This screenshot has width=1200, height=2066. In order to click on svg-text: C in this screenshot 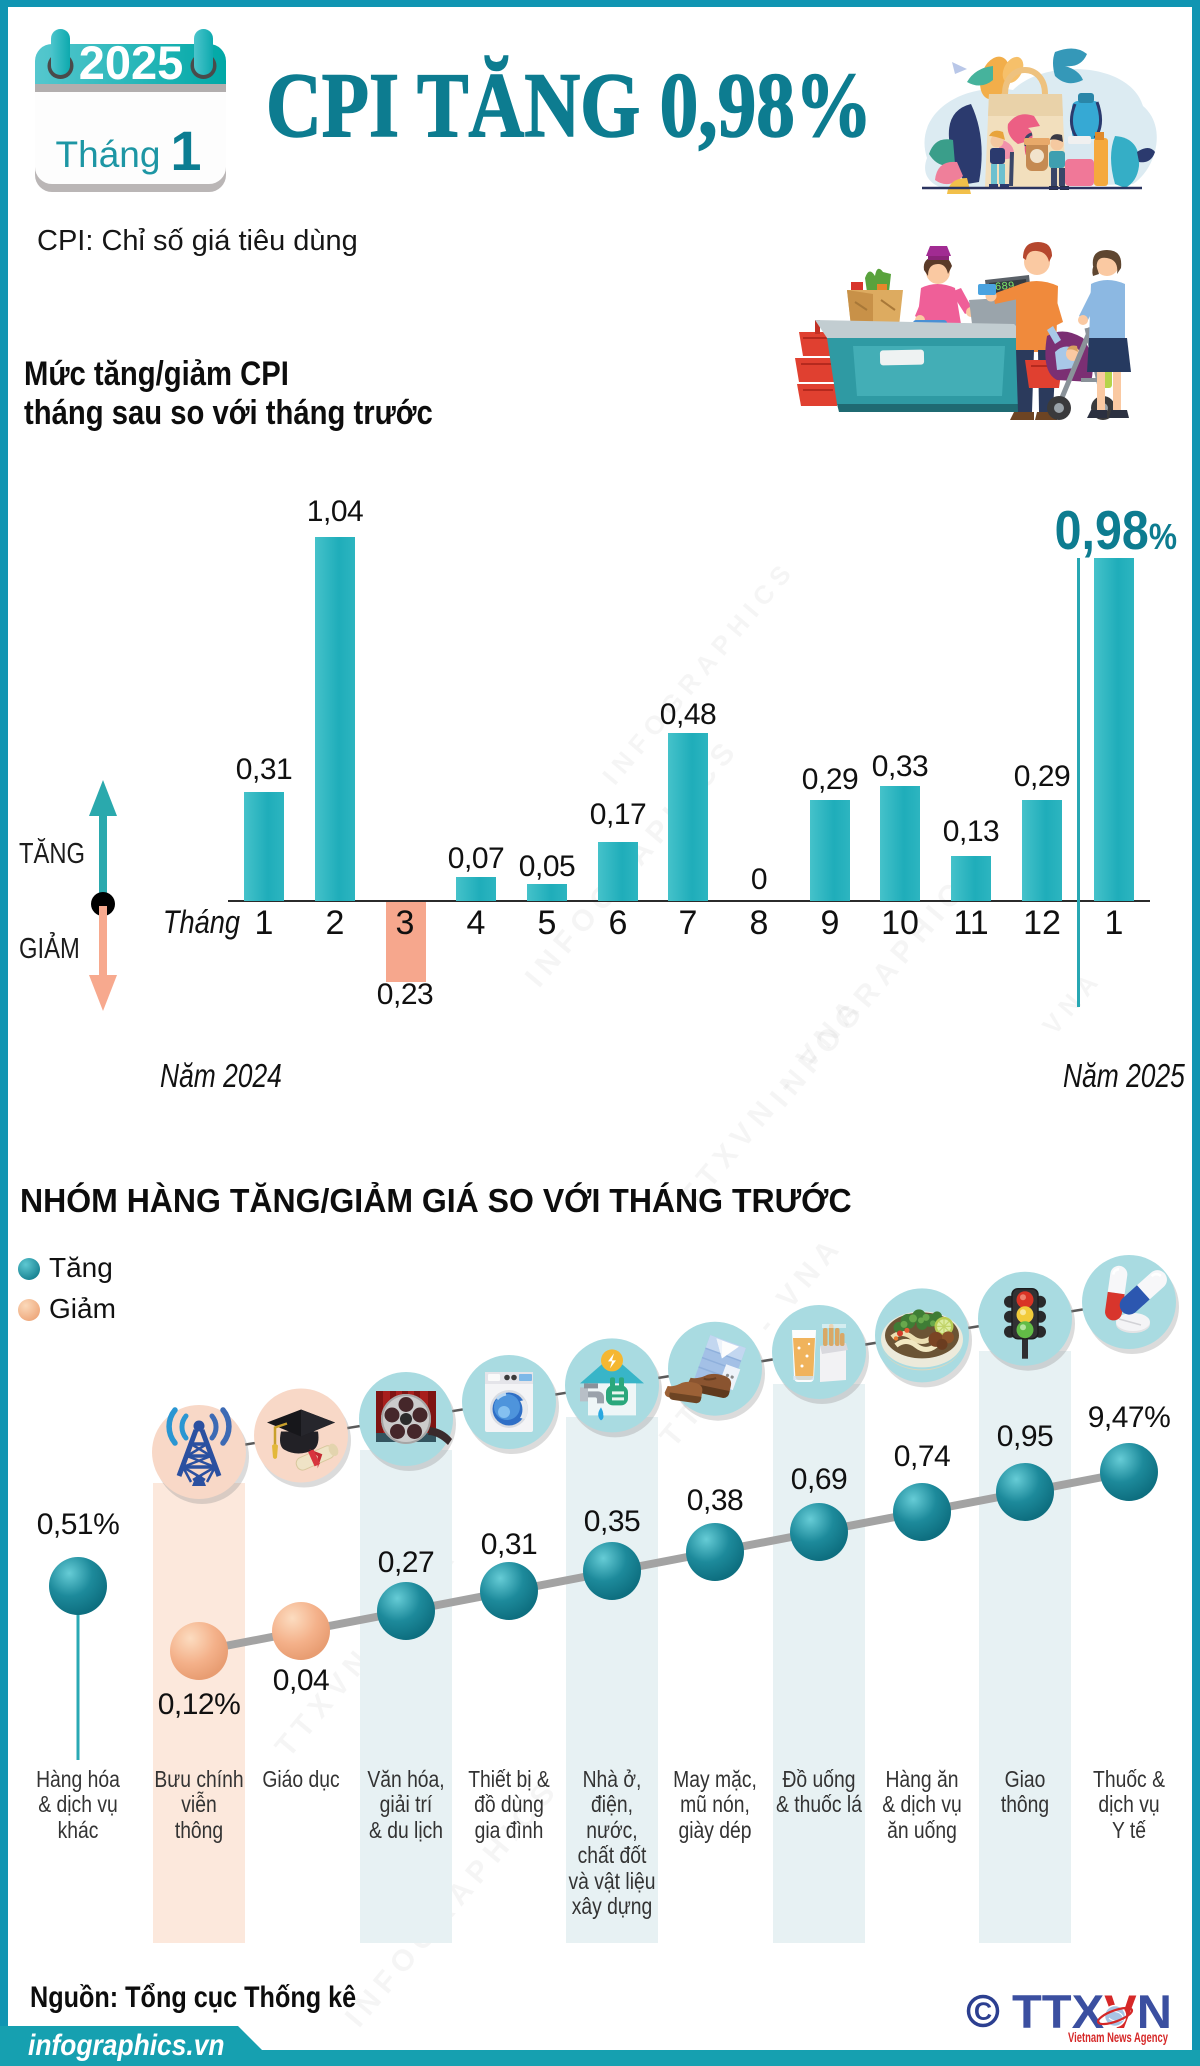, I will do `click(983, 2012)`.